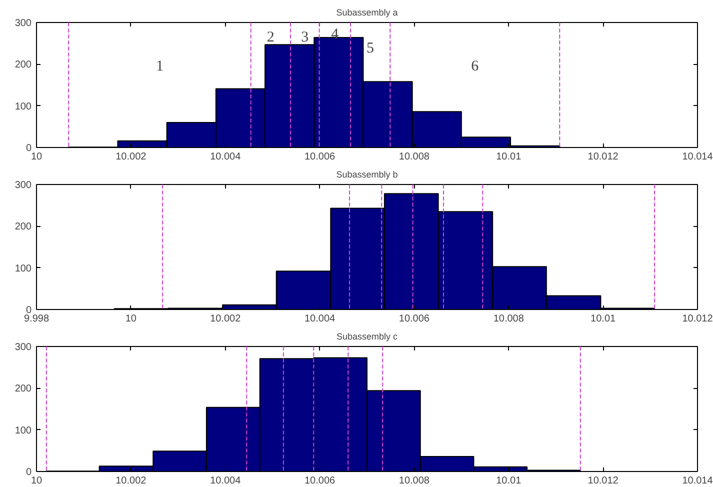 The height and width of the screenshot is (487, 713). Describe the element at coordinates (270, 38) in the screenshot. I see `annotation: 2` at that location.